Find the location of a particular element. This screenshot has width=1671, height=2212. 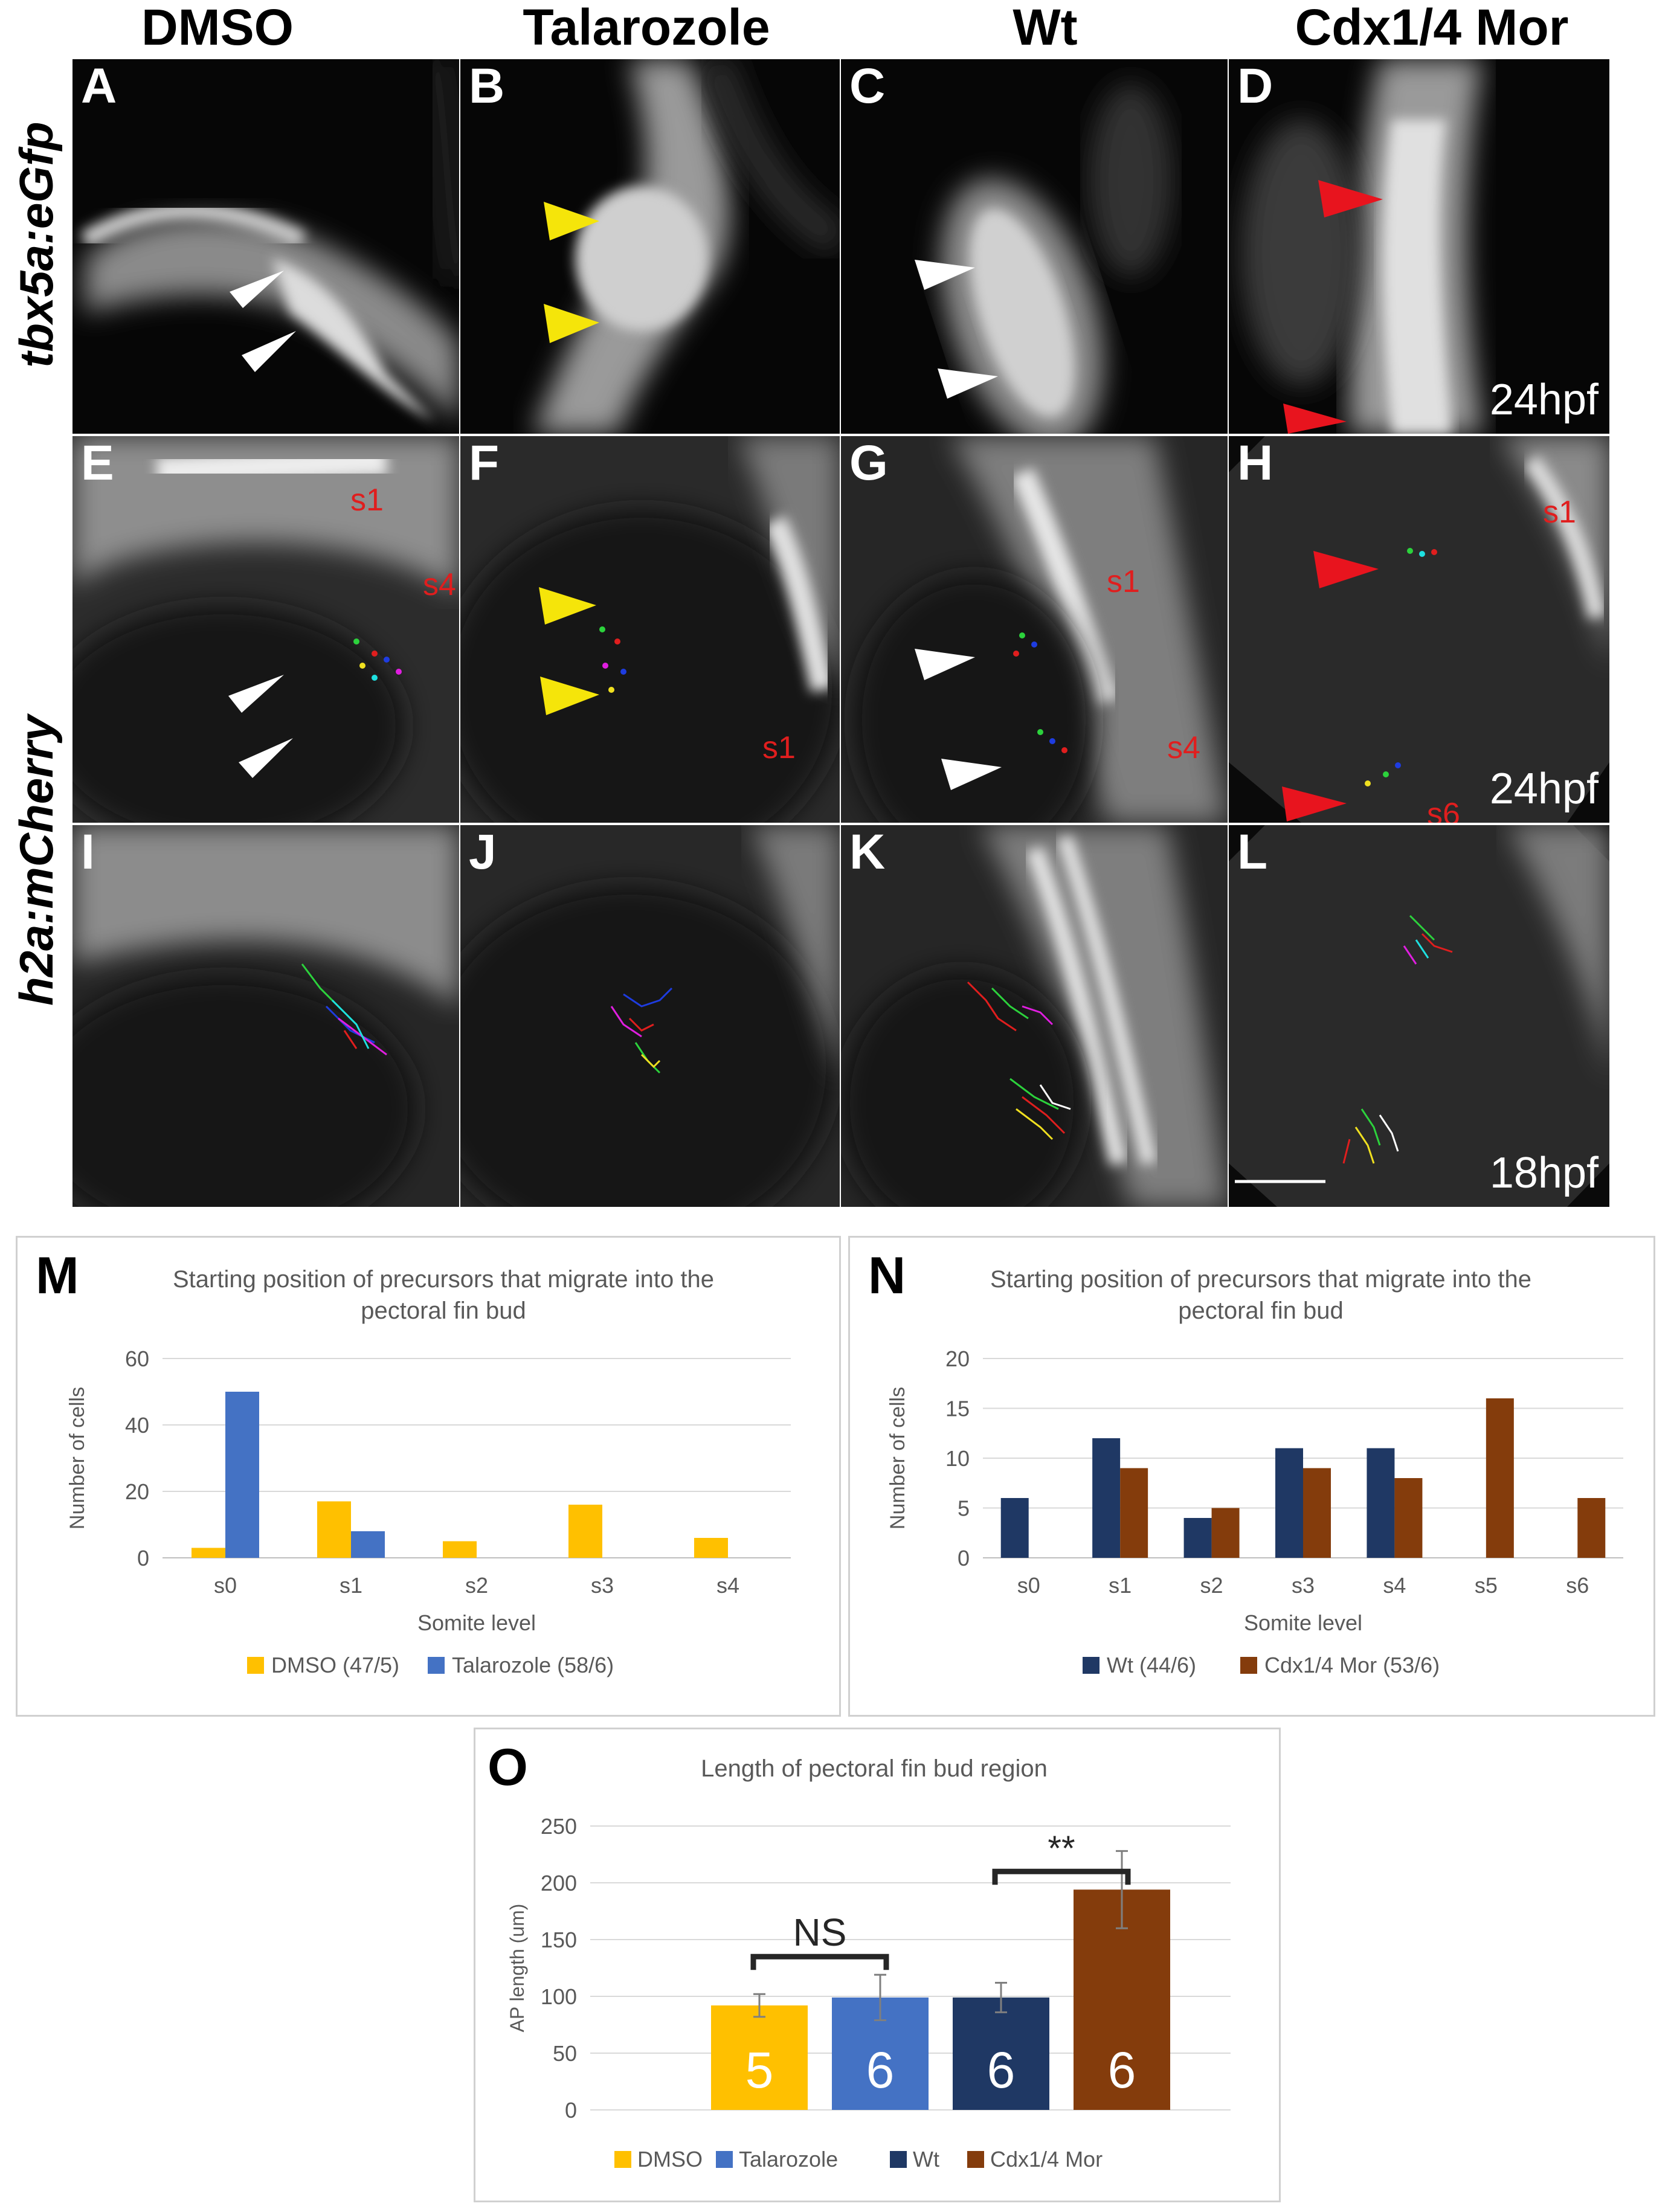

y-tick-label: 60 is located at coordinates (137, 1358).